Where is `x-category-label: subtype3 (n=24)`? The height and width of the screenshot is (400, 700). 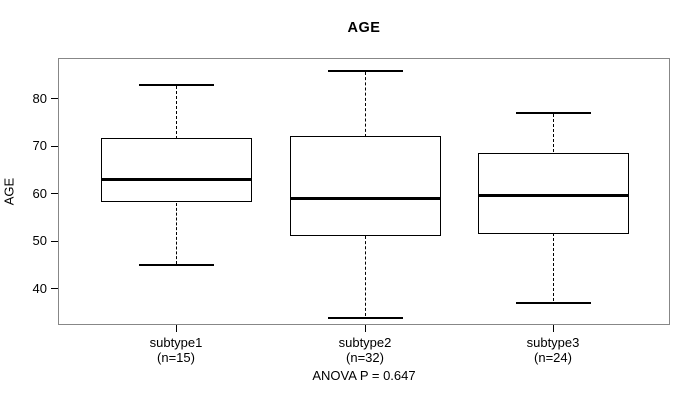
x-category-label: subtype3 (n=24) is located at coordinates (553, 350).